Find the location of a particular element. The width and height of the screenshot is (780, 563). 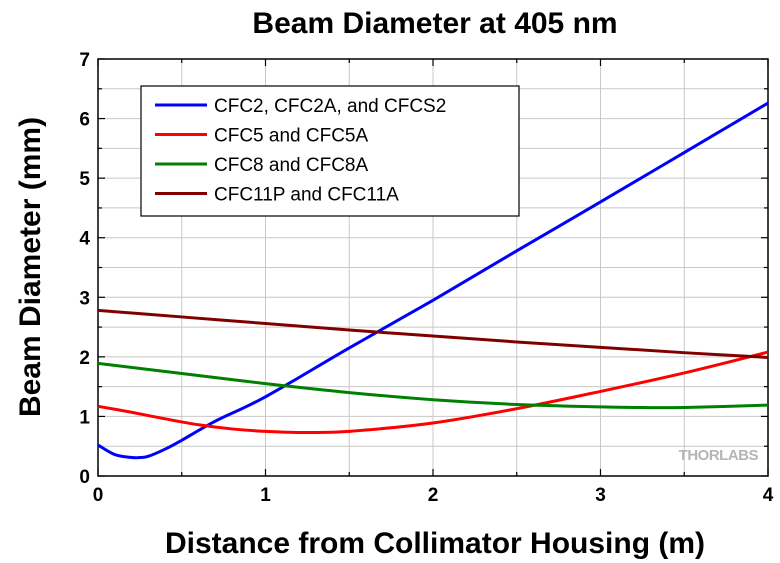

thorlabs-watermark: THORLABS is located at coordinates (719, 455).